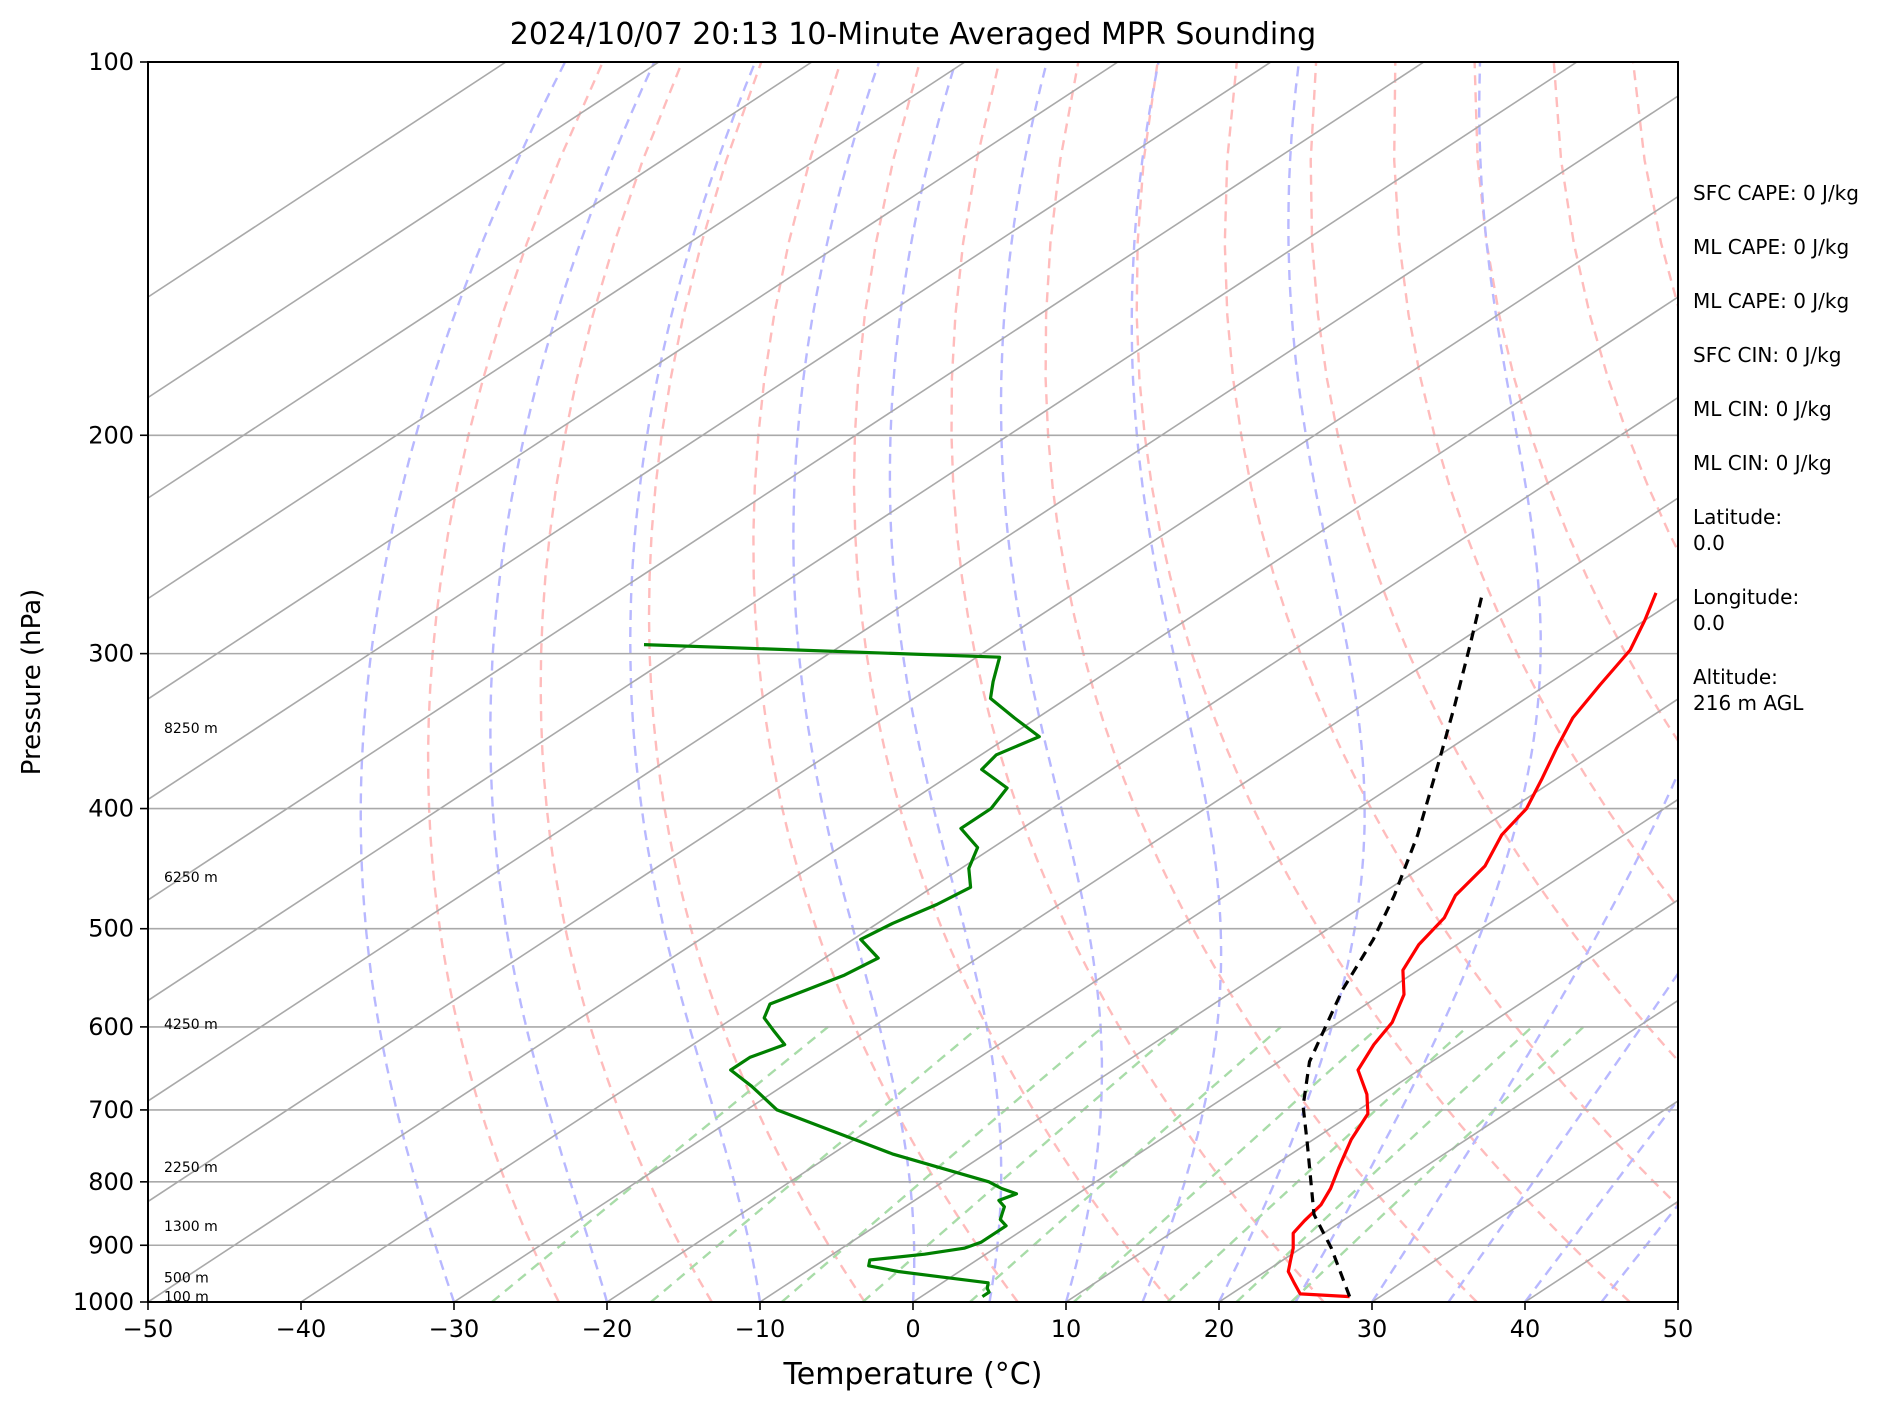 This screenshot has width=1893, height=1406. What do you see at coordinates (1392, 947) in the screenshot?
I see `parcel-line` at bounding box center [1392, 947].